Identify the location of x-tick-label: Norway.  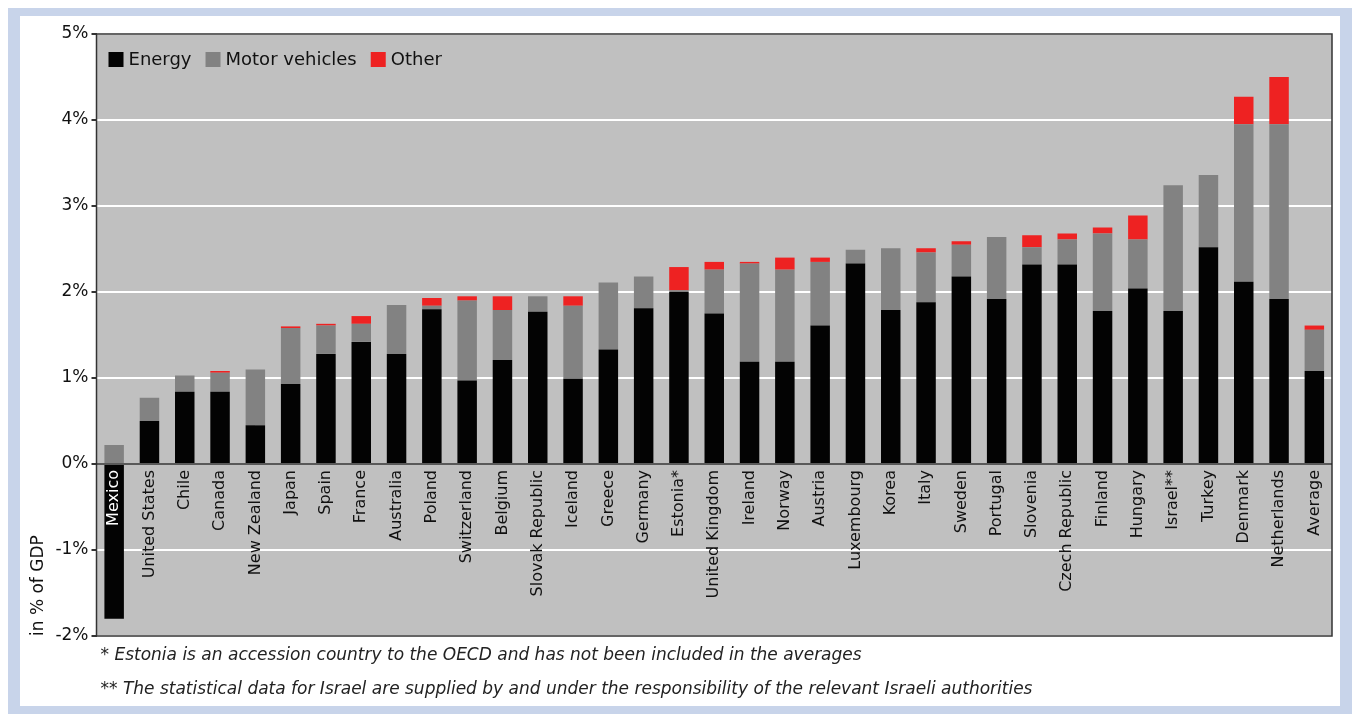
(784, 500).